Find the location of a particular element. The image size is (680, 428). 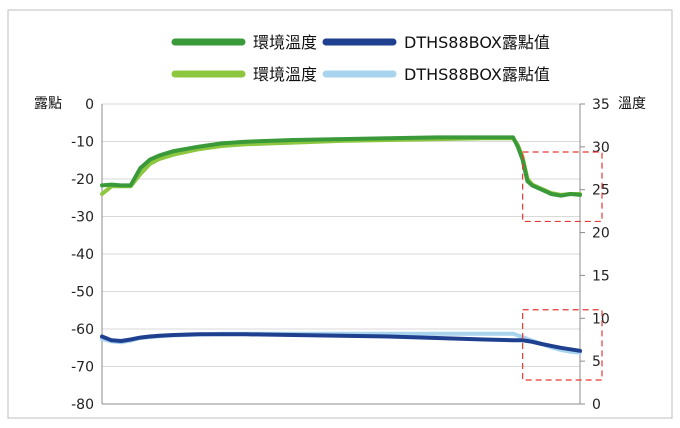

right-tick-label: 10 is located at coordinates (601, 319).